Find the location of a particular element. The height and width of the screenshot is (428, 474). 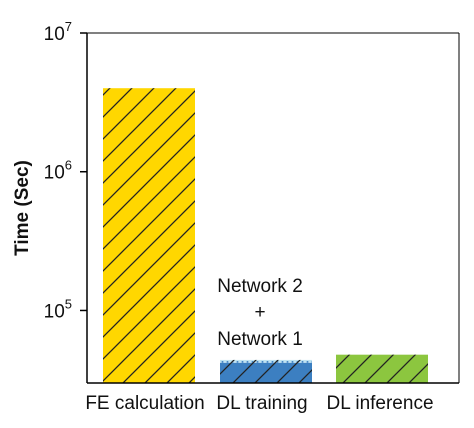

bar-dl-inference-hatch is located at coordinates (382, 368).